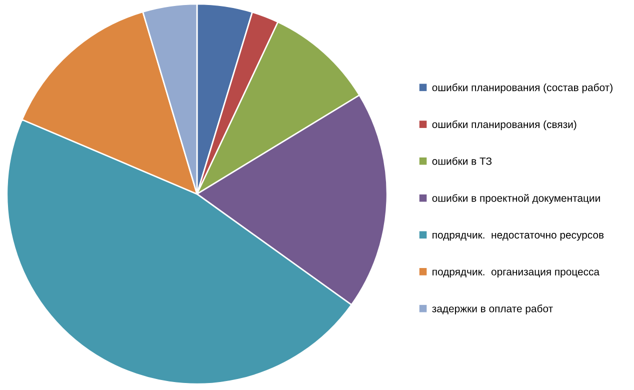 The width and height of the screenshot is (634, 390). Describe the element at coordinates (492, 309) in the screenshot. I see `legend-label: задержки в оплате работ` at that location.